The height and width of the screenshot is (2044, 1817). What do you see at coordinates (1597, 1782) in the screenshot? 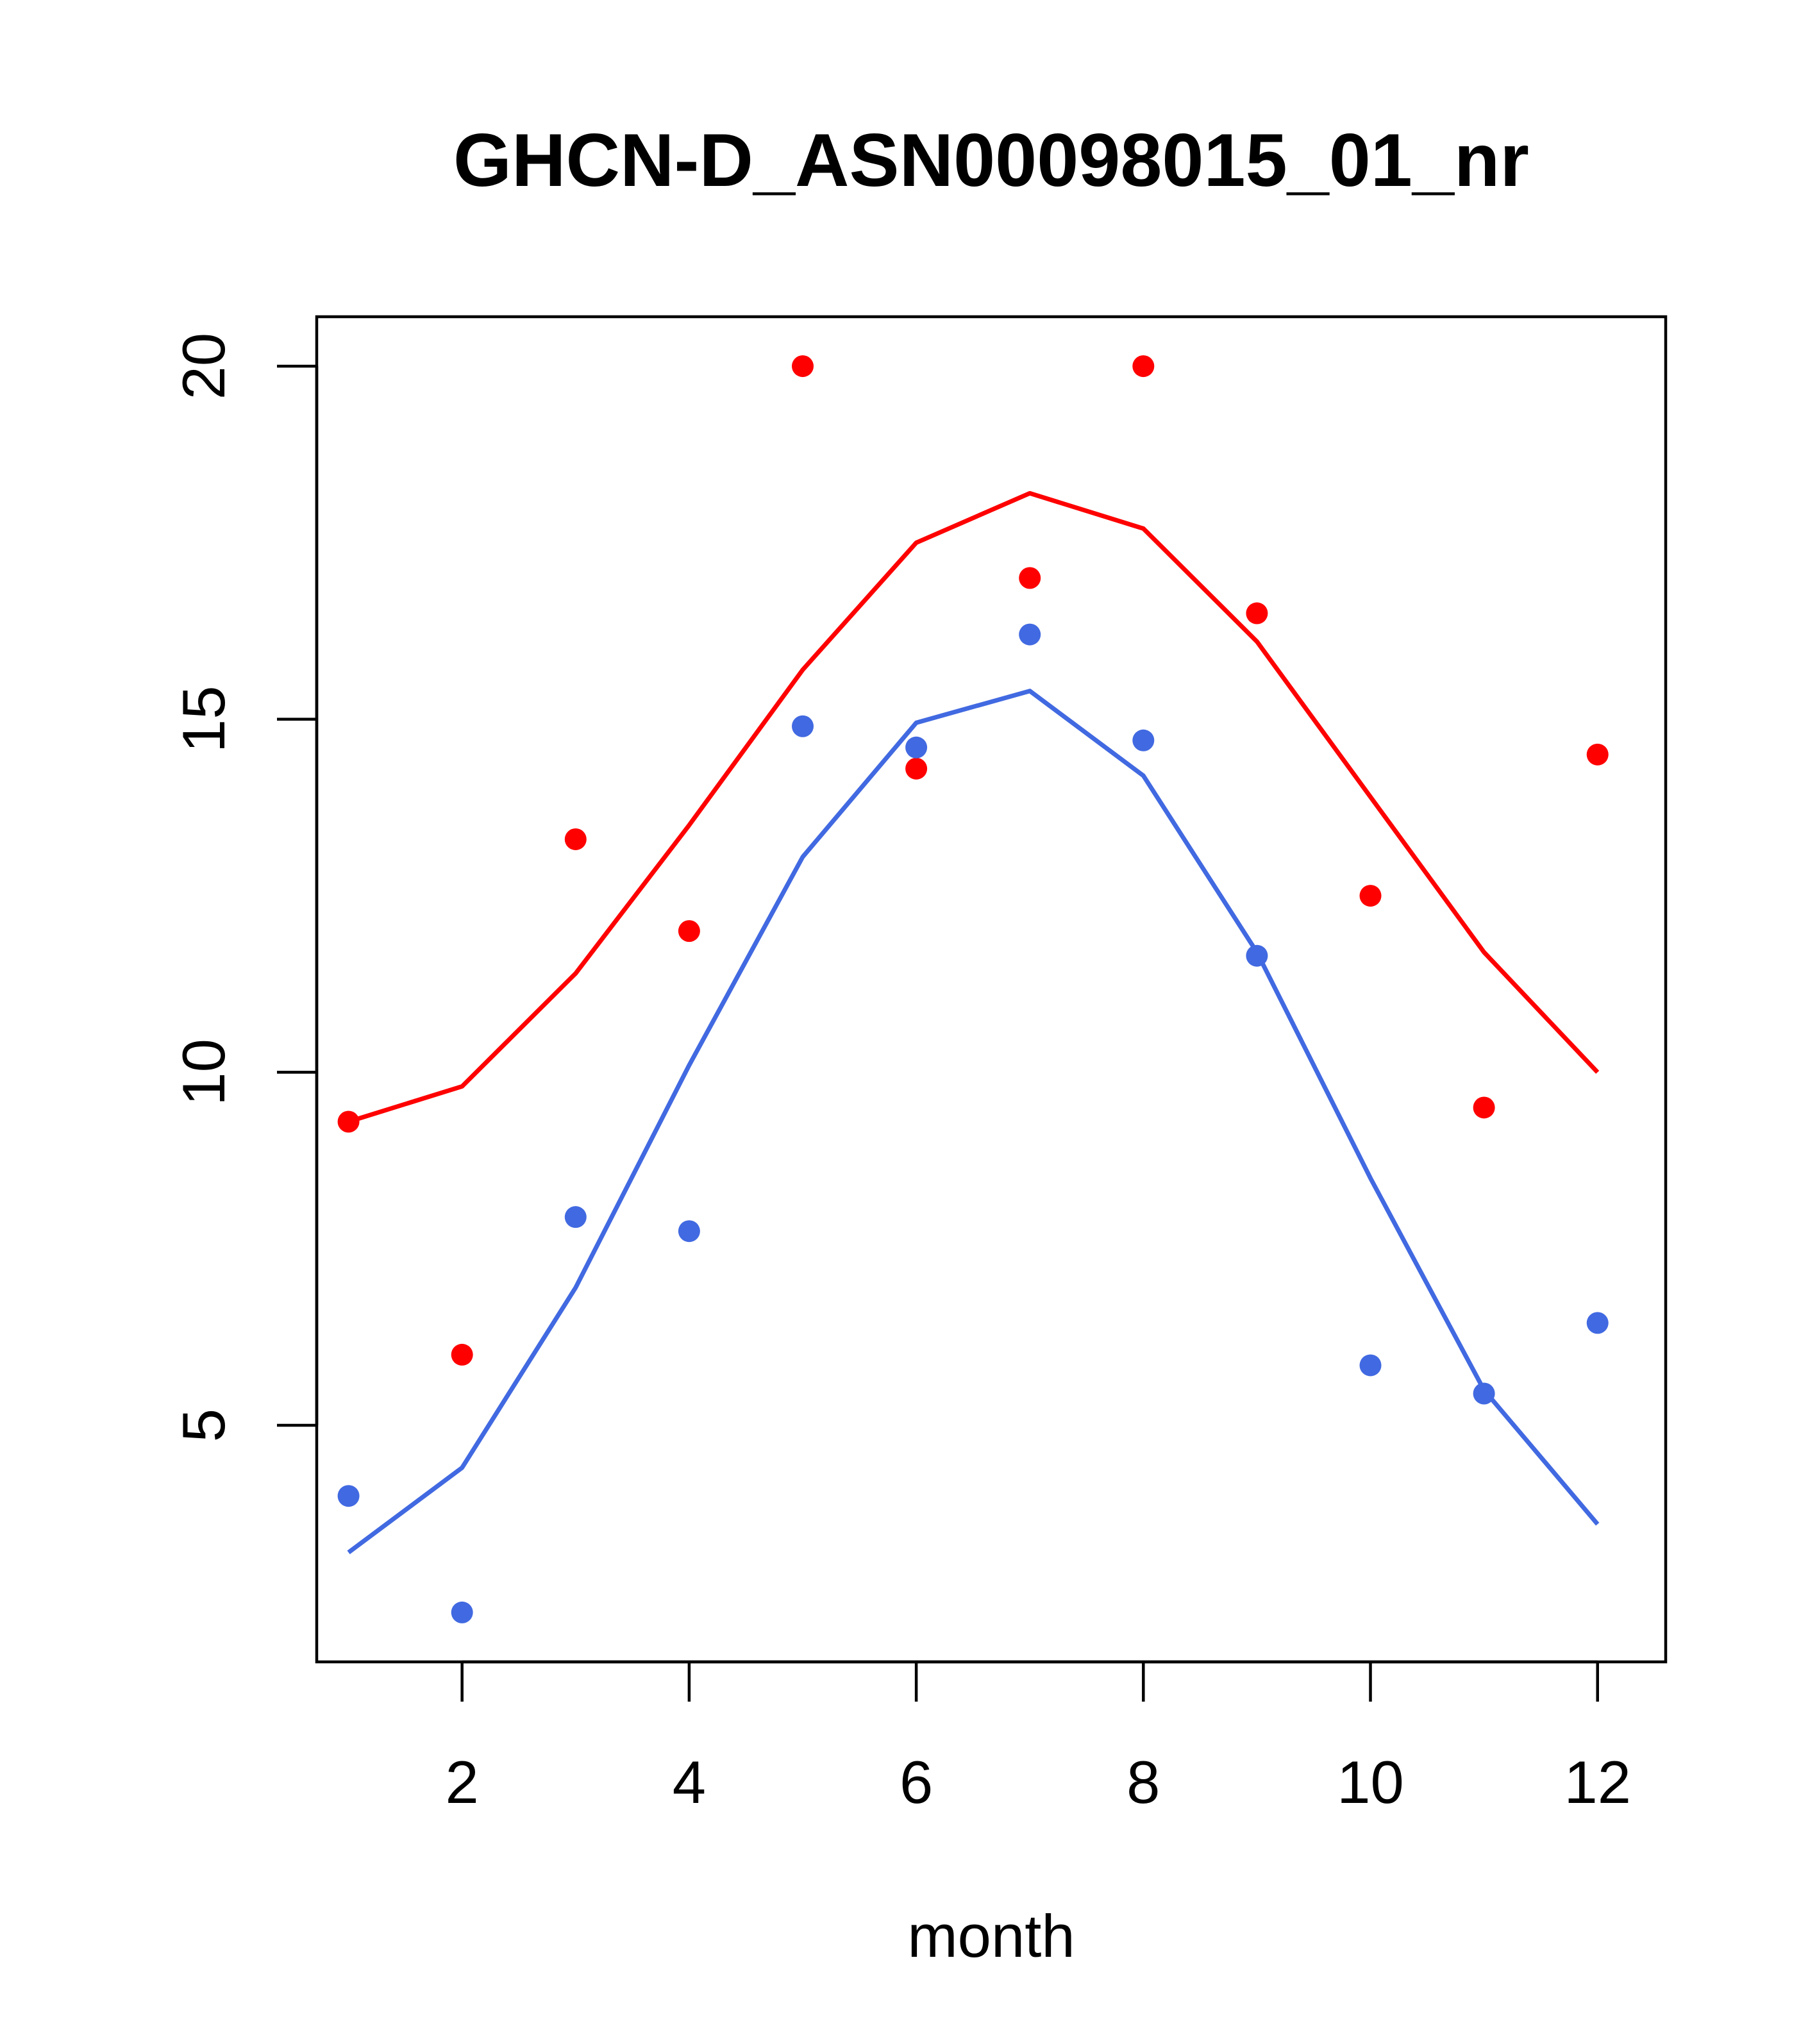
I see `x-tick-label: 12` at bounding box center [1597, 1782].